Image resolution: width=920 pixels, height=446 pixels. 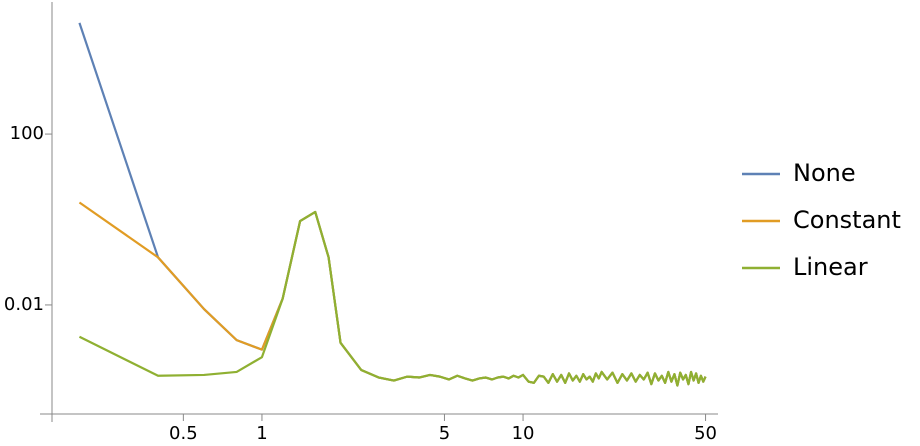 What do you see at coordinates (847, 220) in the screenshot?
I see `legend-label: Constant` at bounding box center [847, 220].